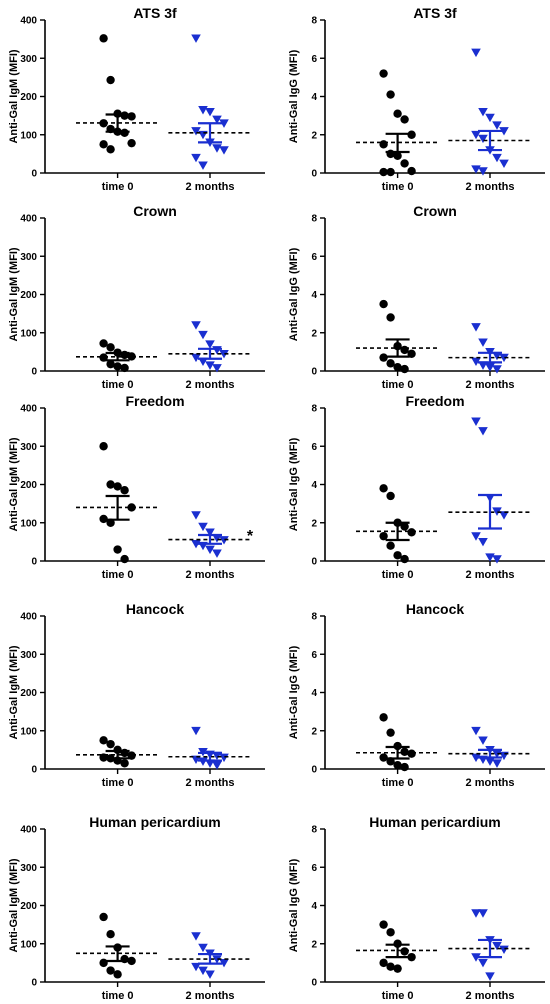 This screenshot has height=1004, width=550. Describe the element at coordinates (435, 609) in the screenshot. I see `panel-title: Hancock` at that location.